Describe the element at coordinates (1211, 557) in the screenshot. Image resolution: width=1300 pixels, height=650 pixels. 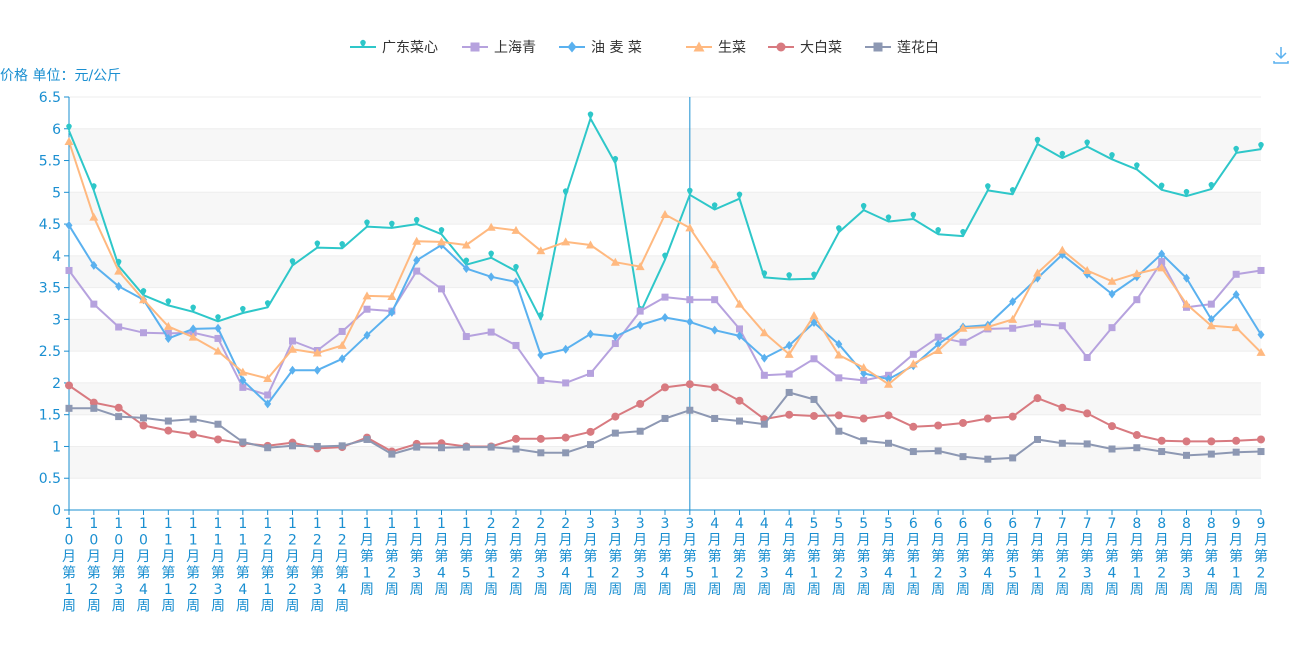
I see `x-tick-label: 8 月第 4 周` at that location.